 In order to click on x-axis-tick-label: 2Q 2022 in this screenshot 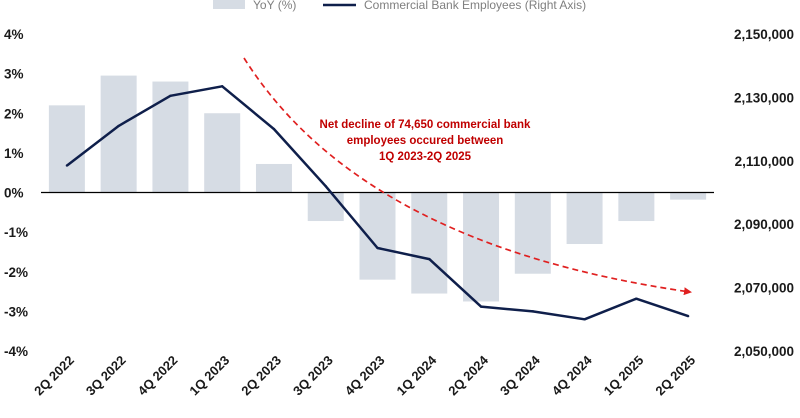, I will do `click(54, 376)`.